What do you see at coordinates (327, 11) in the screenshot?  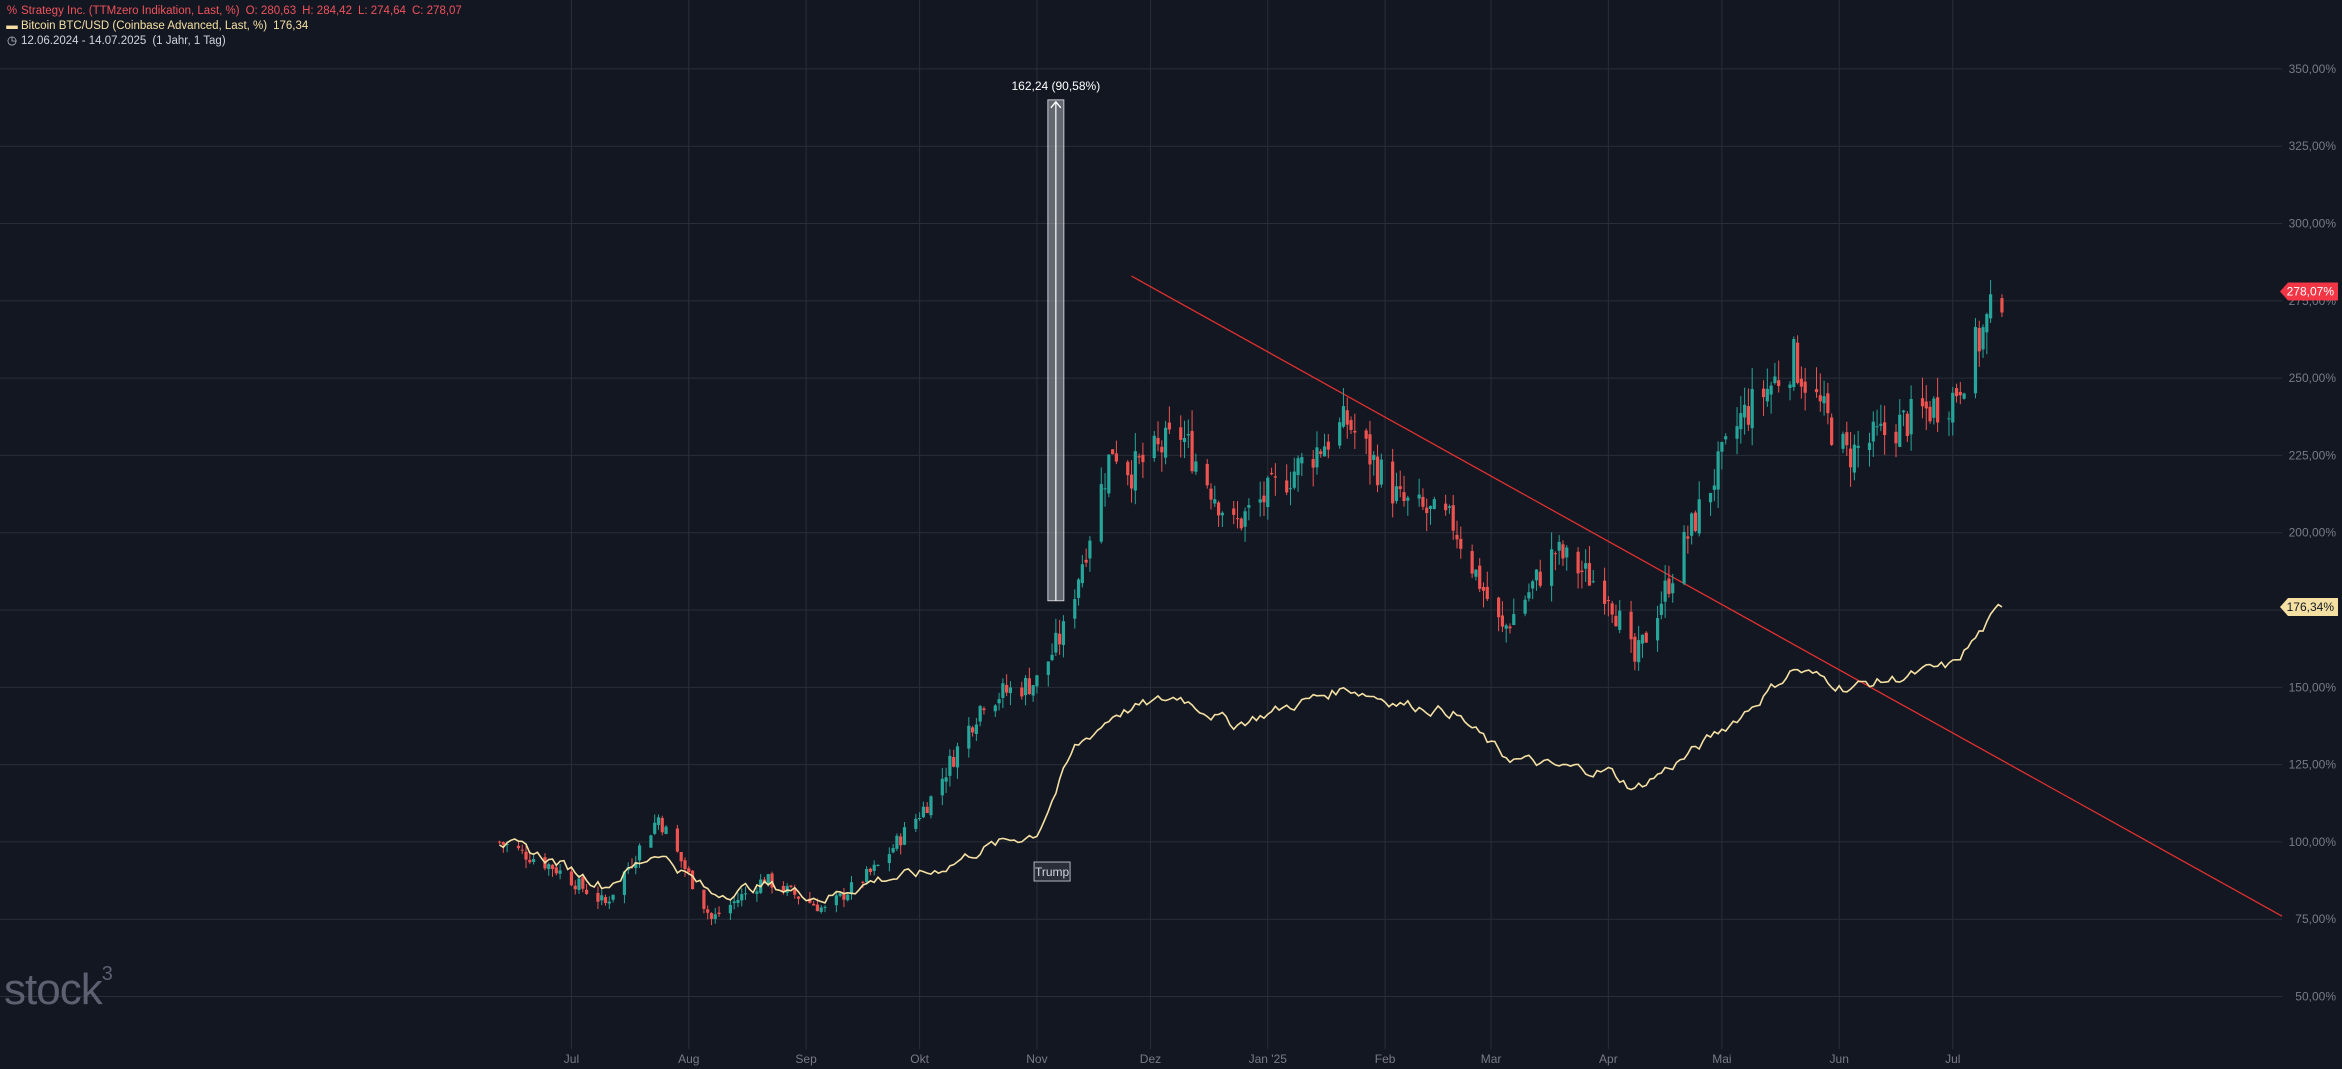 I see `legend-high: H: 284,42` at bounding box center [327, 11].